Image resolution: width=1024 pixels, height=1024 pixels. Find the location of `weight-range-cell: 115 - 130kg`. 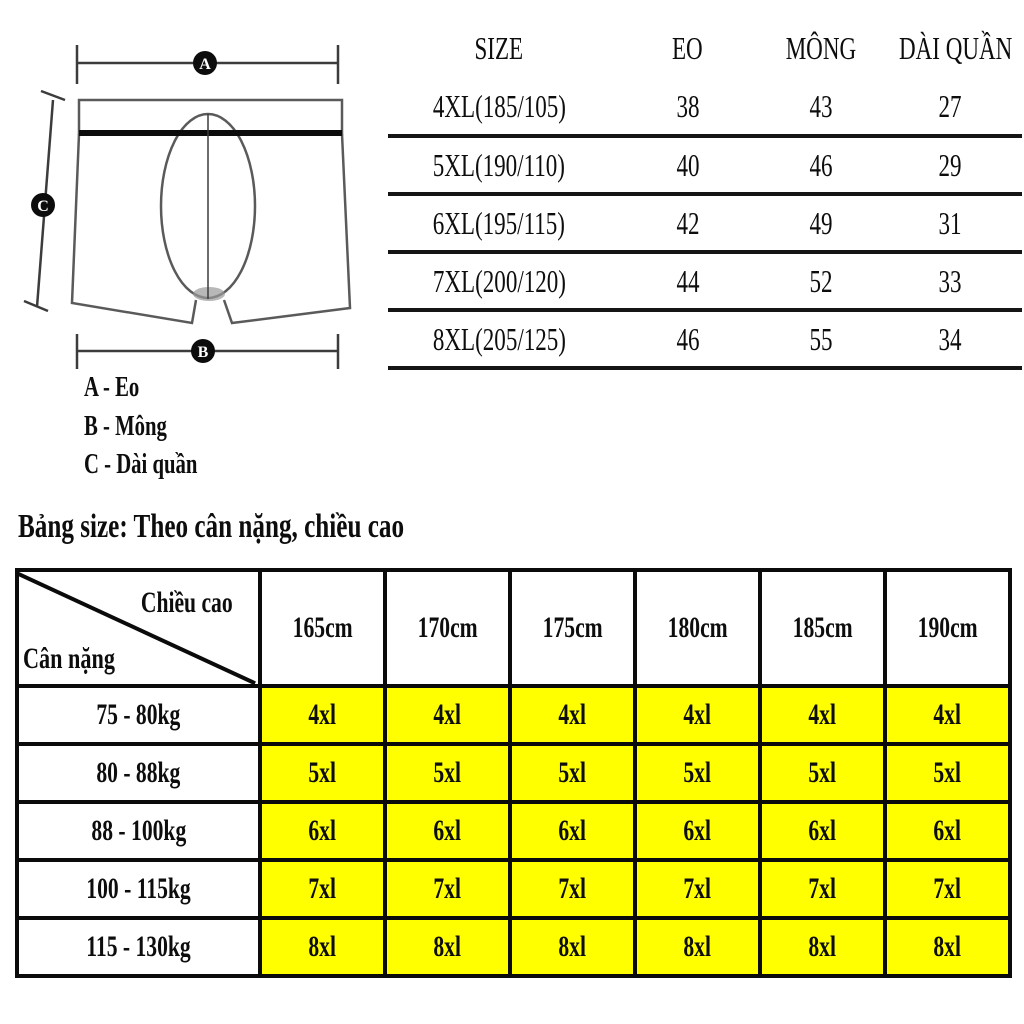

weight-range-cell: 115 - 130kg is located at coordinates (138, 947).